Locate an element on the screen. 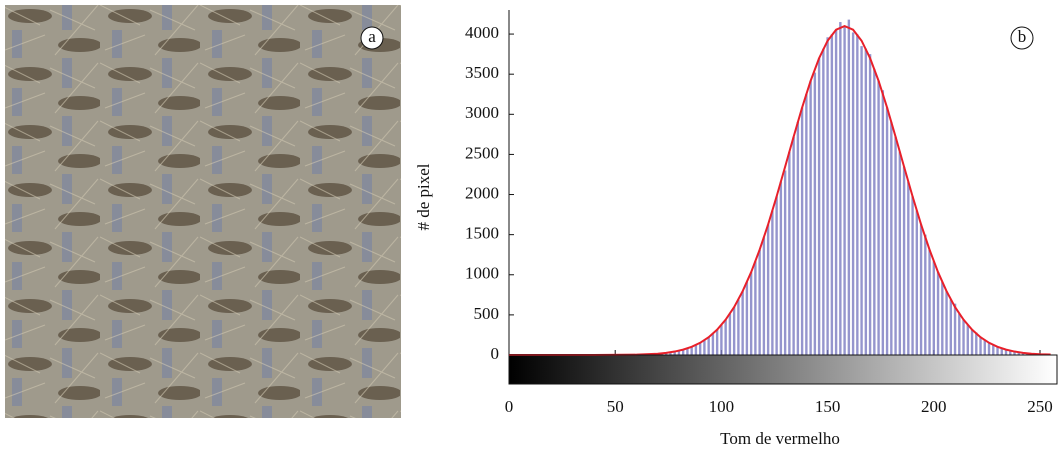 This screenshot has width=1061, height=454. x-tick-label: 250 is located at coordinates (1040, 406).